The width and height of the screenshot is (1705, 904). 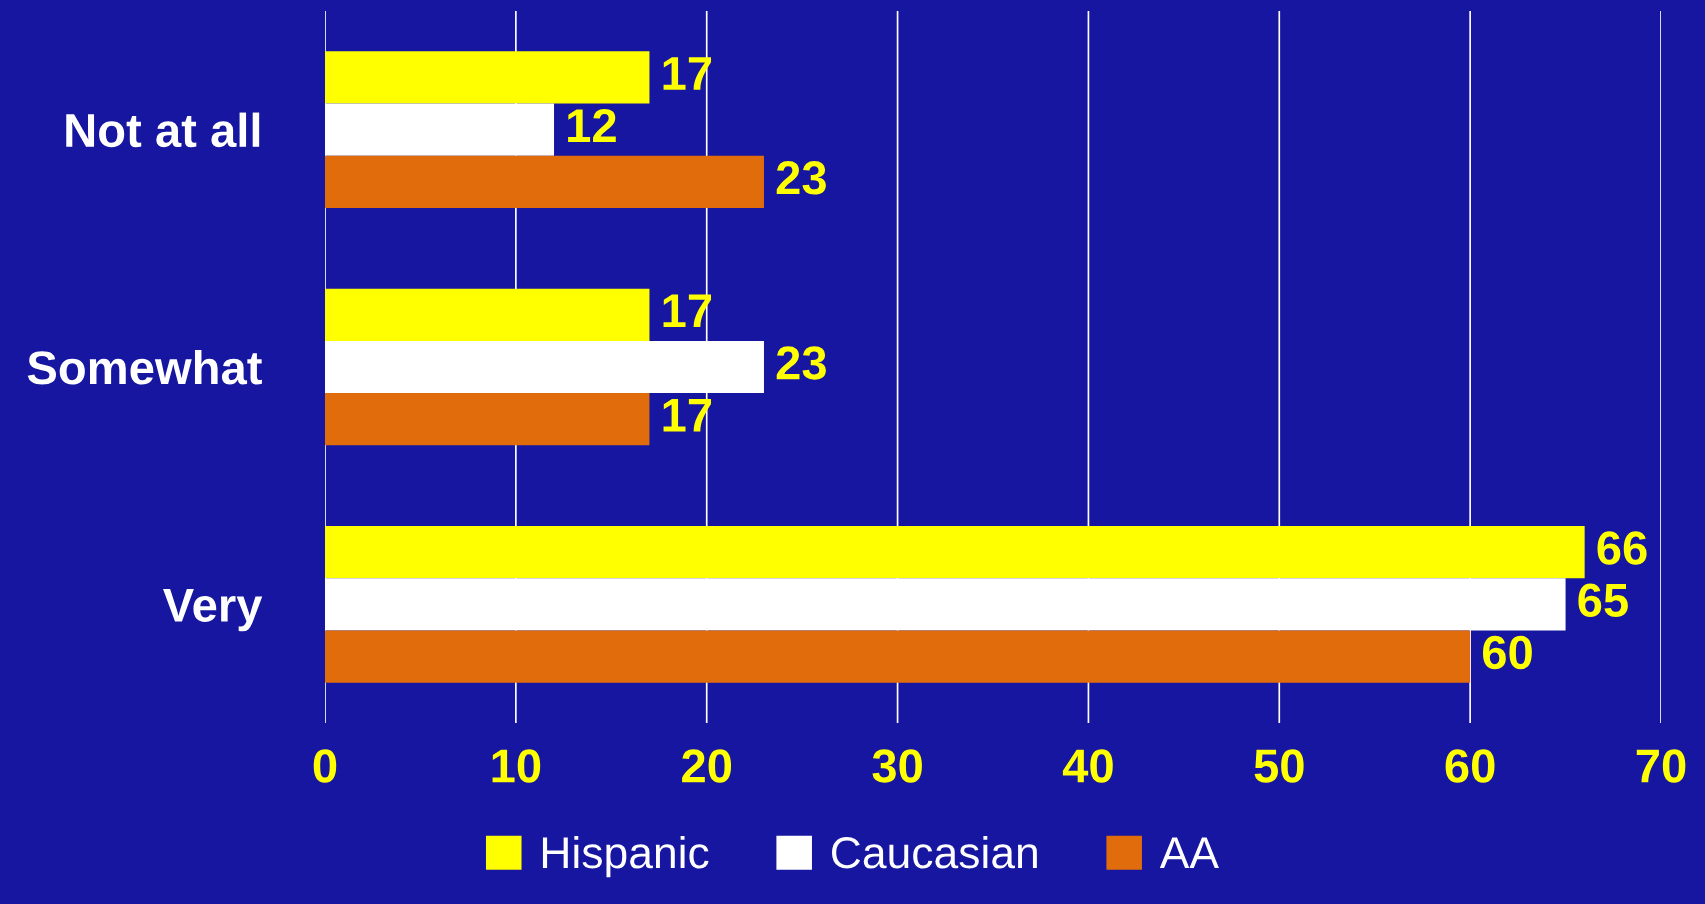 What do you see at coordinates (1603, 600) in the screenshot?
I see `data-label: 65` at bounding box center [1603, 600].